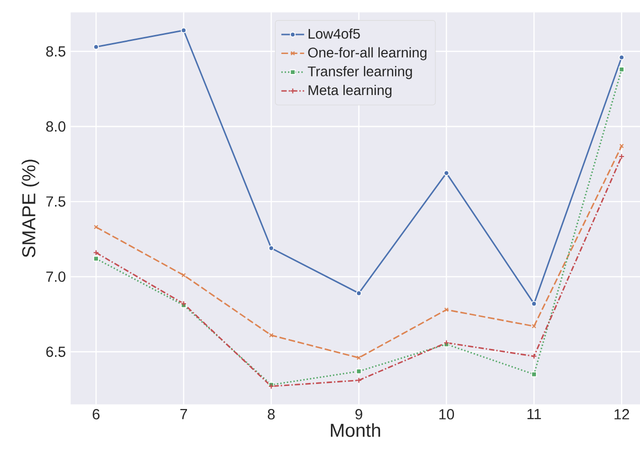  What do you see at coordinates (534, 414) in the screenshot?
I see `x-tick-label: 11` at bounding box center [534, 414].